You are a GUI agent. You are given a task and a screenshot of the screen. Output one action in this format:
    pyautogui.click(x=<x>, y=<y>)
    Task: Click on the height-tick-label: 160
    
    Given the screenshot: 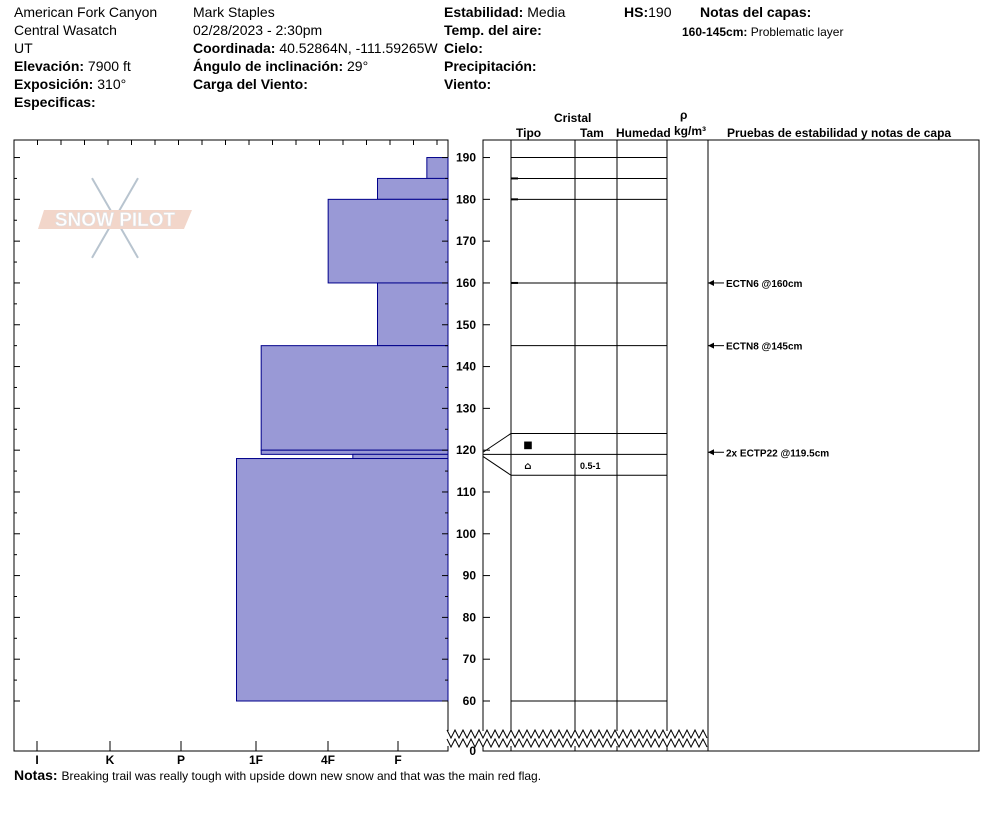 What is the action you would take?
    pyautogui.click(x=466, y=283)
    